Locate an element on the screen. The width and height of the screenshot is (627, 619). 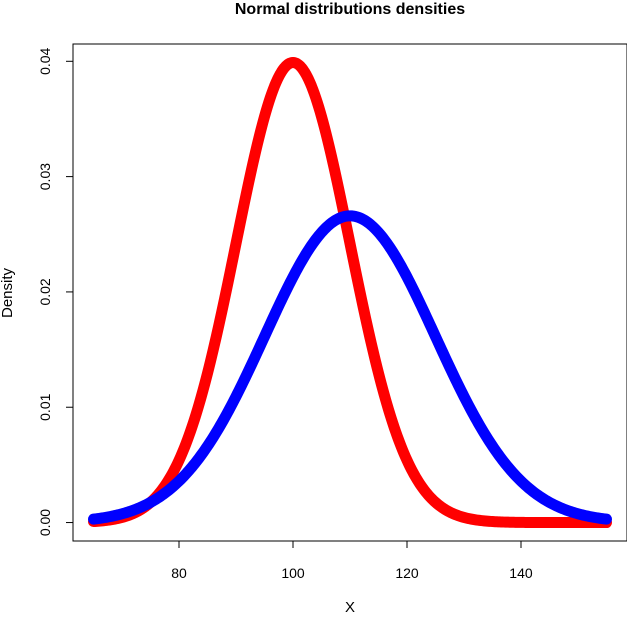
x-tick-label: 120 is located at coordinates (407, 573).